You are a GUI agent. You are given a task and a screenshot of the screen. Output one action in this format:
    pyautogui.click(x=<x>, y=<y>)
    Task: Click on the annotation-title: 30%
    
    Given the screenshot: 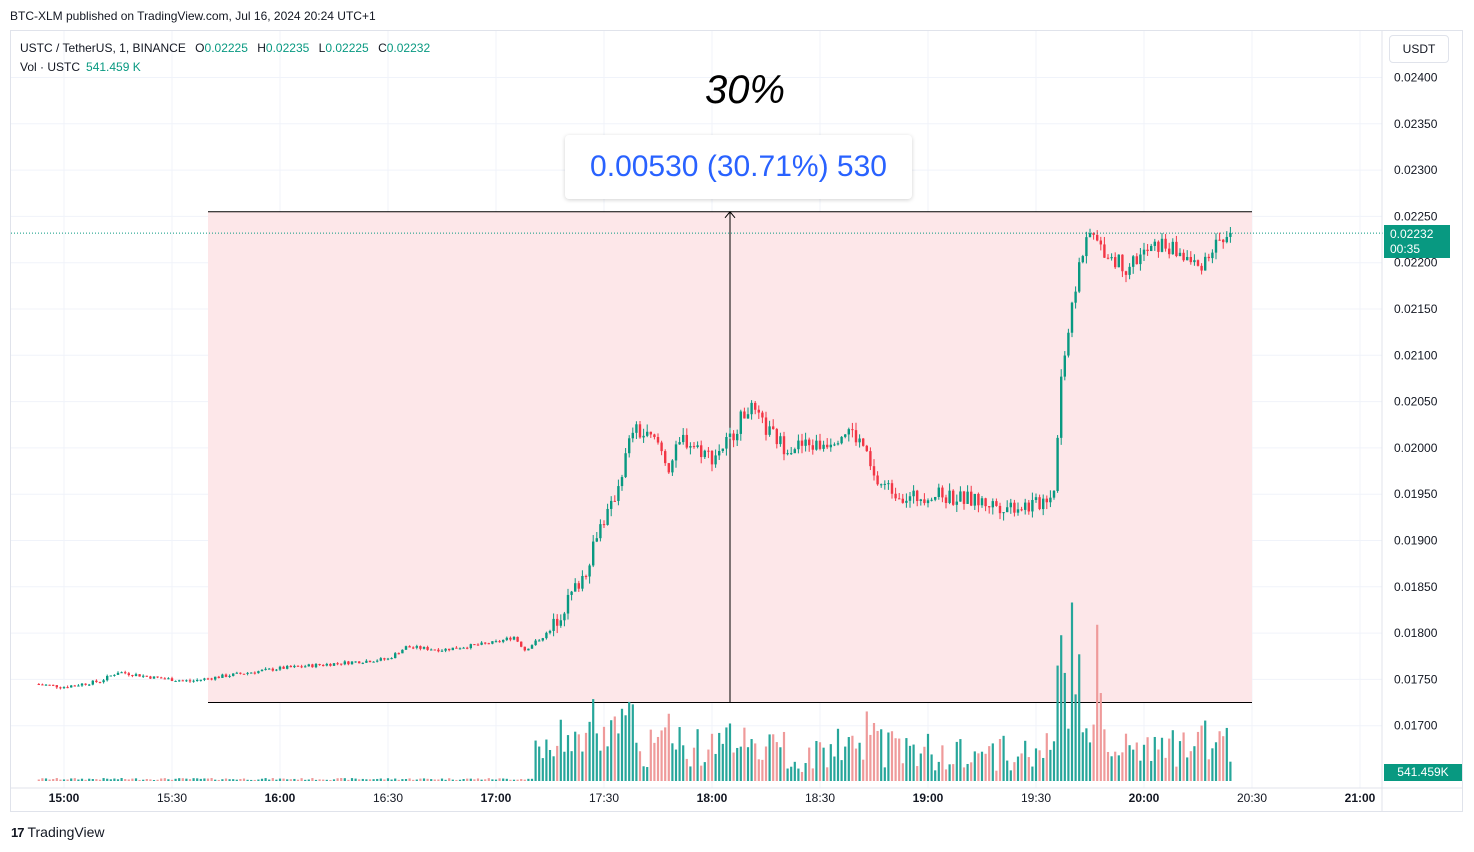 What is the action you would take?
    pyautogui.click(x=745, y=90)
    